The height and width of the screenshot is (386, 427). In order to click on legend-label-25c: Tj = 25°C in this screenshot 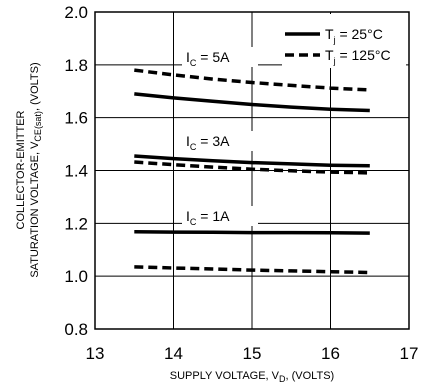, I will do `click(354, 35)`.